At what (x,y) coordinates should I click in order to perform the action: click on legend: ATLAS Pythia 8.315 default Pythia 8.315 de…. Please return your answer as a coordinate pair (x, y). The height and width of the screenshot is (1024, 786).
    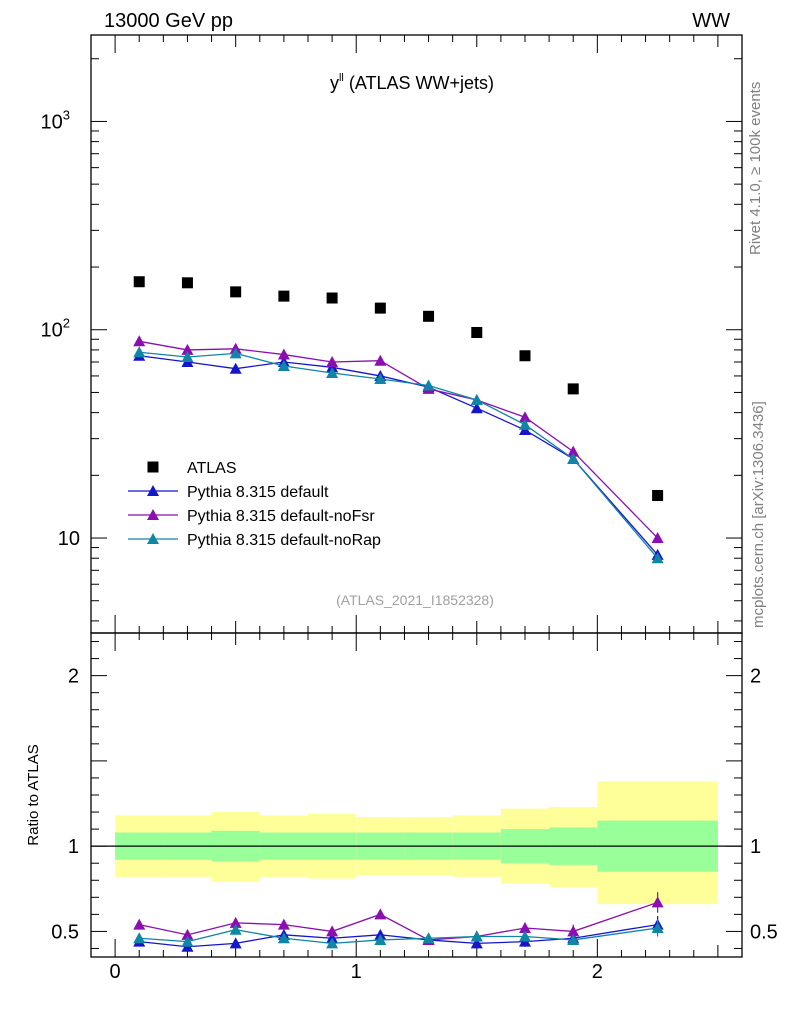
    Looking at the image, I should click on (254, 504).